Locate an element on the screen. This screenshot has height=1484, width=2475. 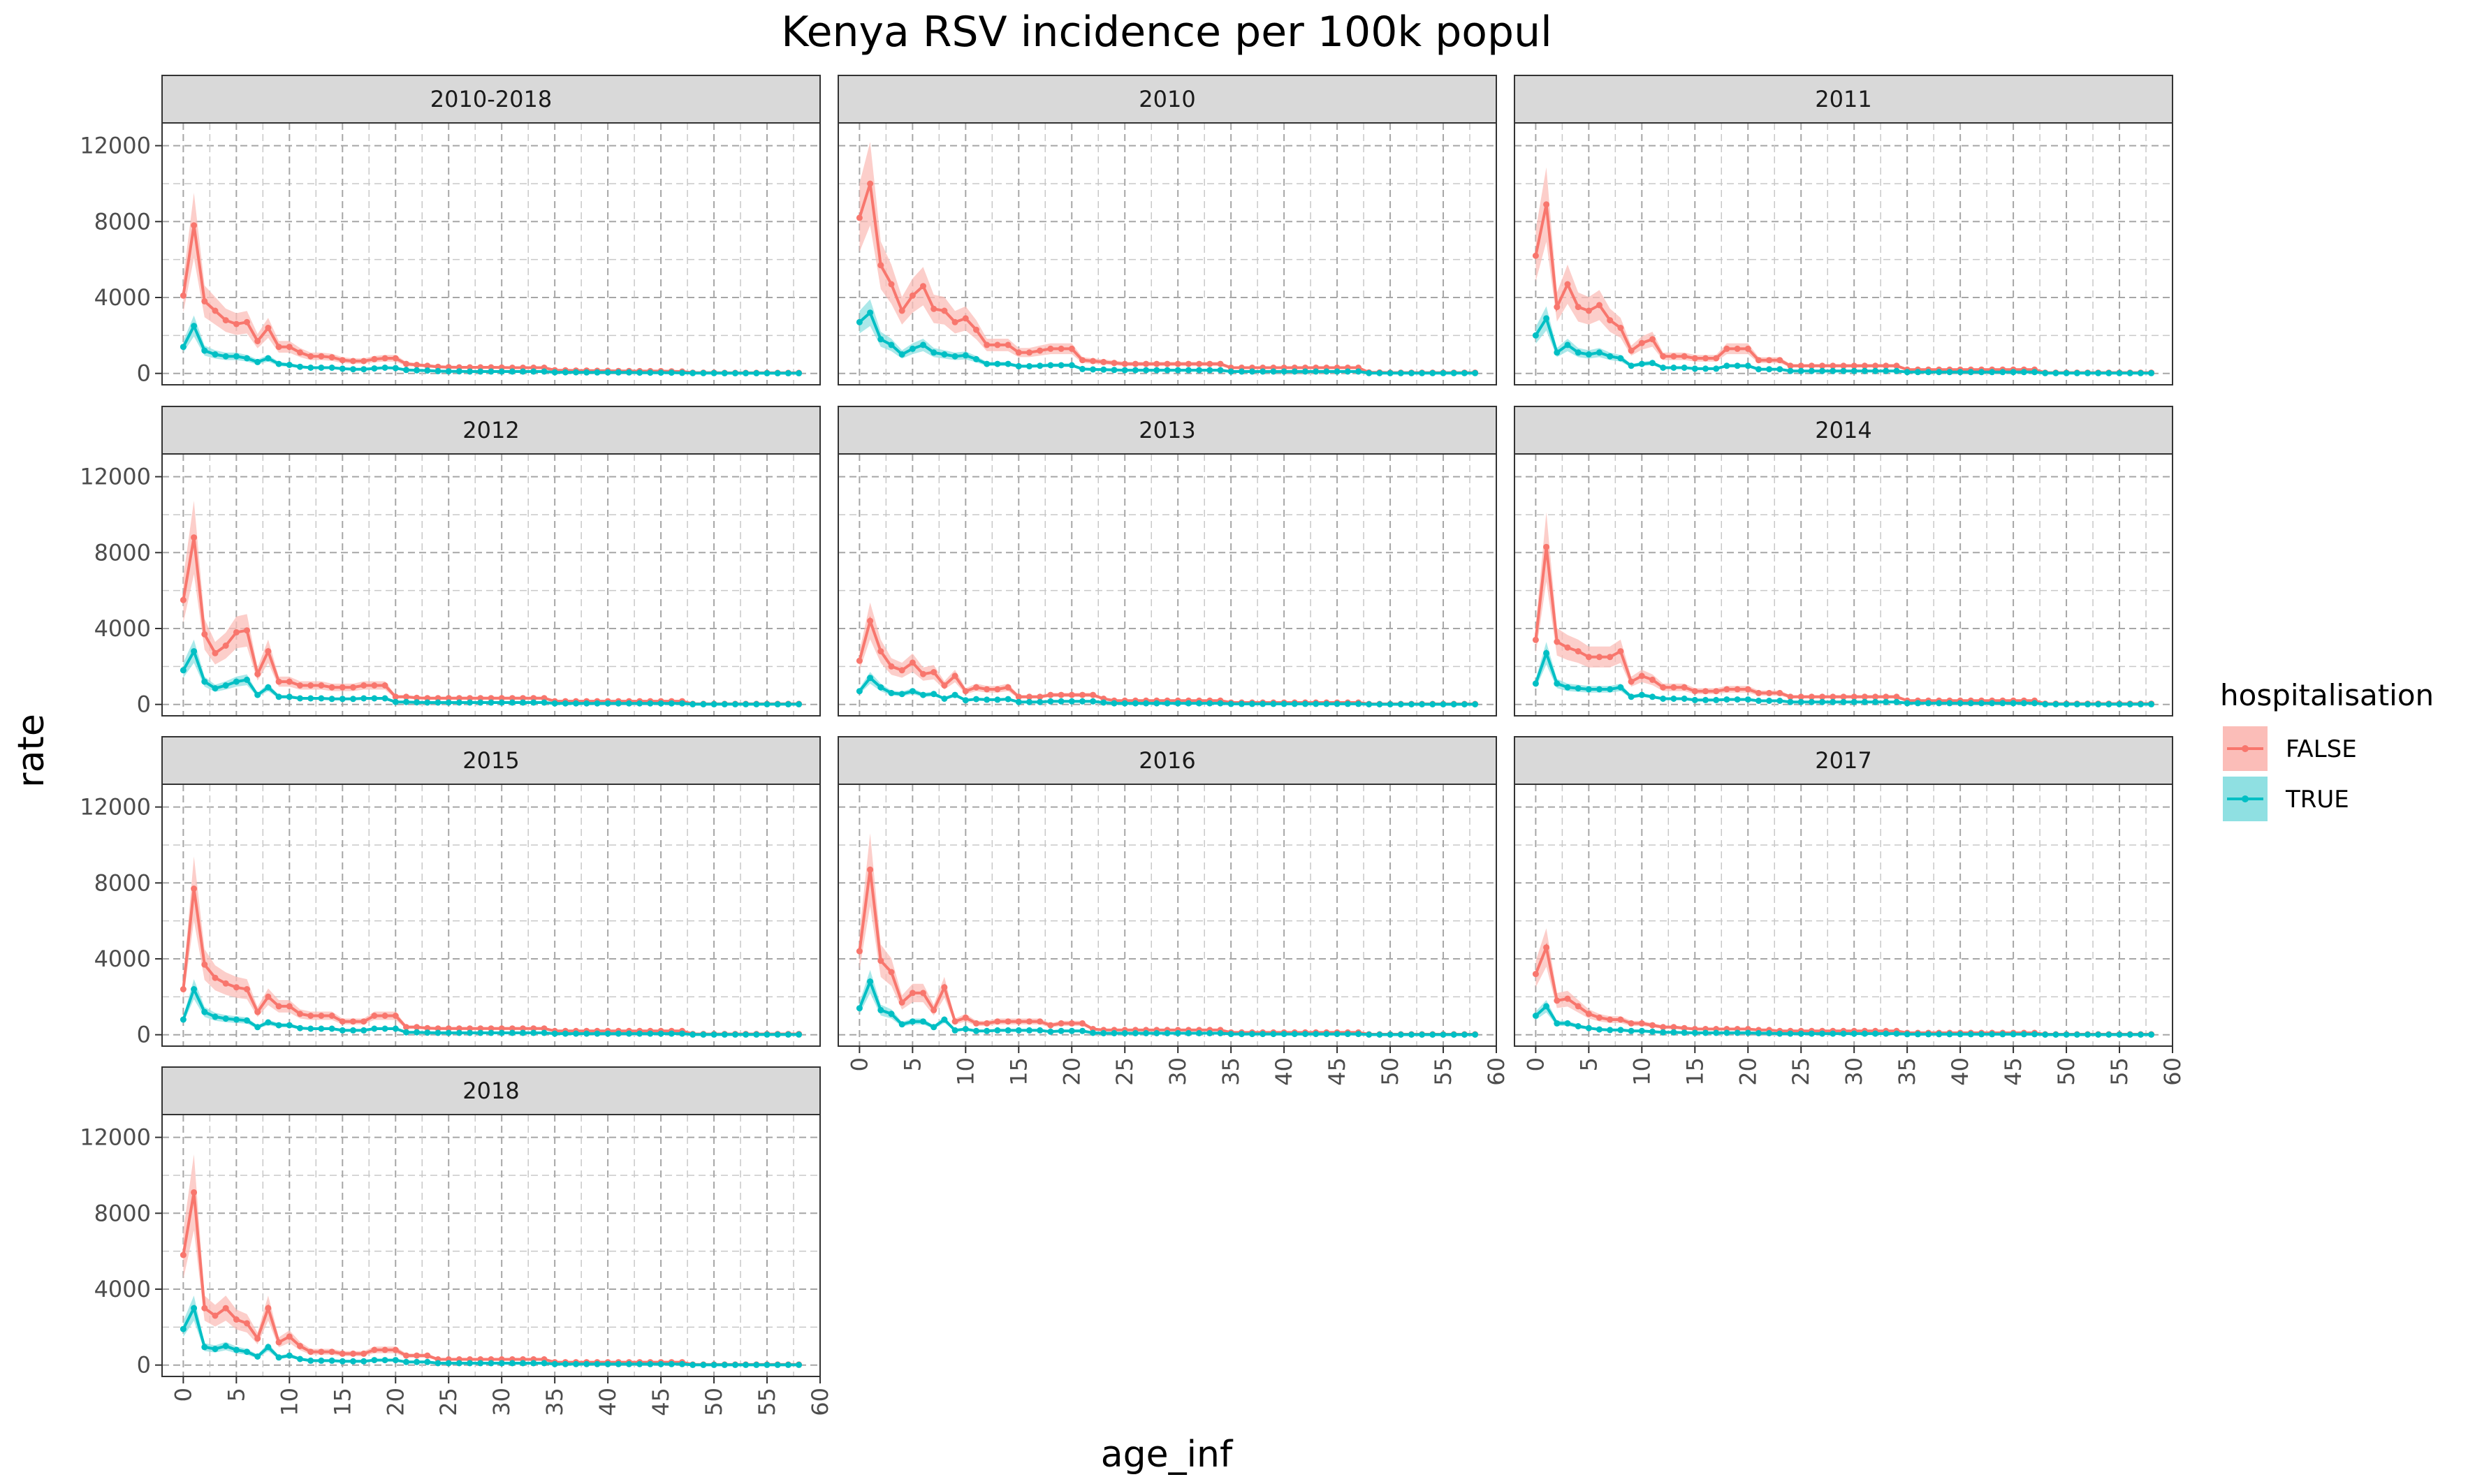
x-tick-label: 55 is located at coordinates (2119, 1072).